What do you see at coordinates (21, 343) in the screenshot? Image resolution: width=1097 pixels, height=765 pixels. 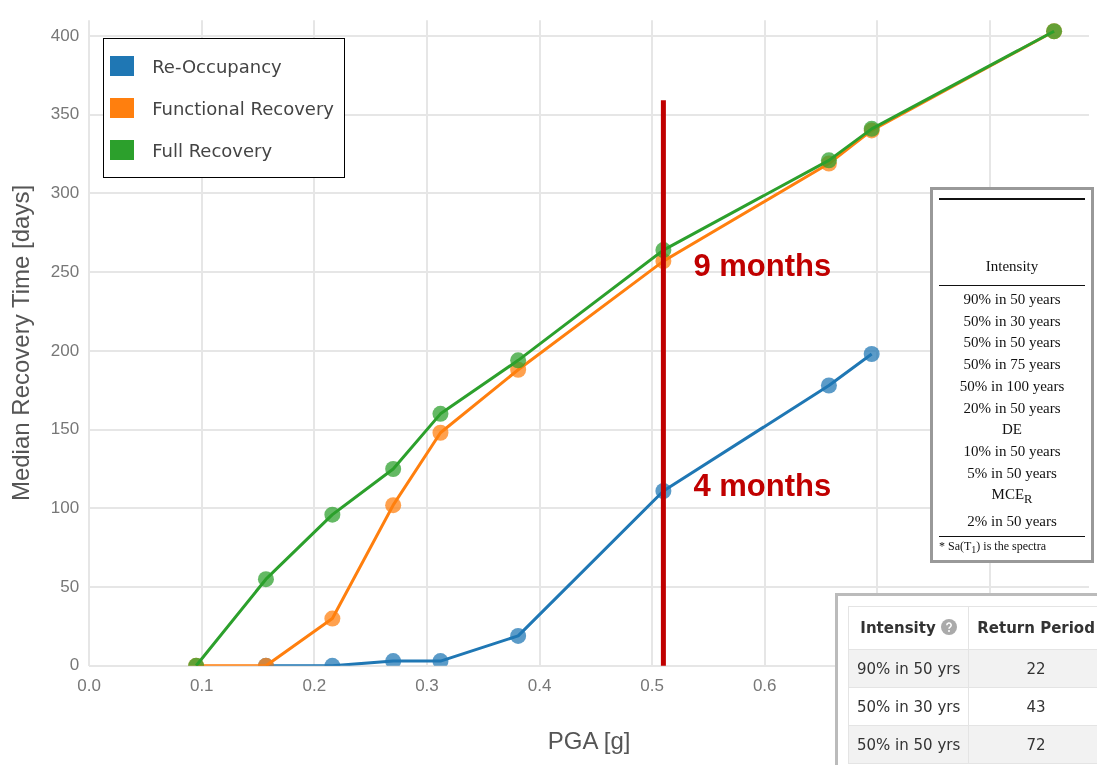 I see `y-axis-title: Median Recovery Time [days]` at bounding box center [21, 343].